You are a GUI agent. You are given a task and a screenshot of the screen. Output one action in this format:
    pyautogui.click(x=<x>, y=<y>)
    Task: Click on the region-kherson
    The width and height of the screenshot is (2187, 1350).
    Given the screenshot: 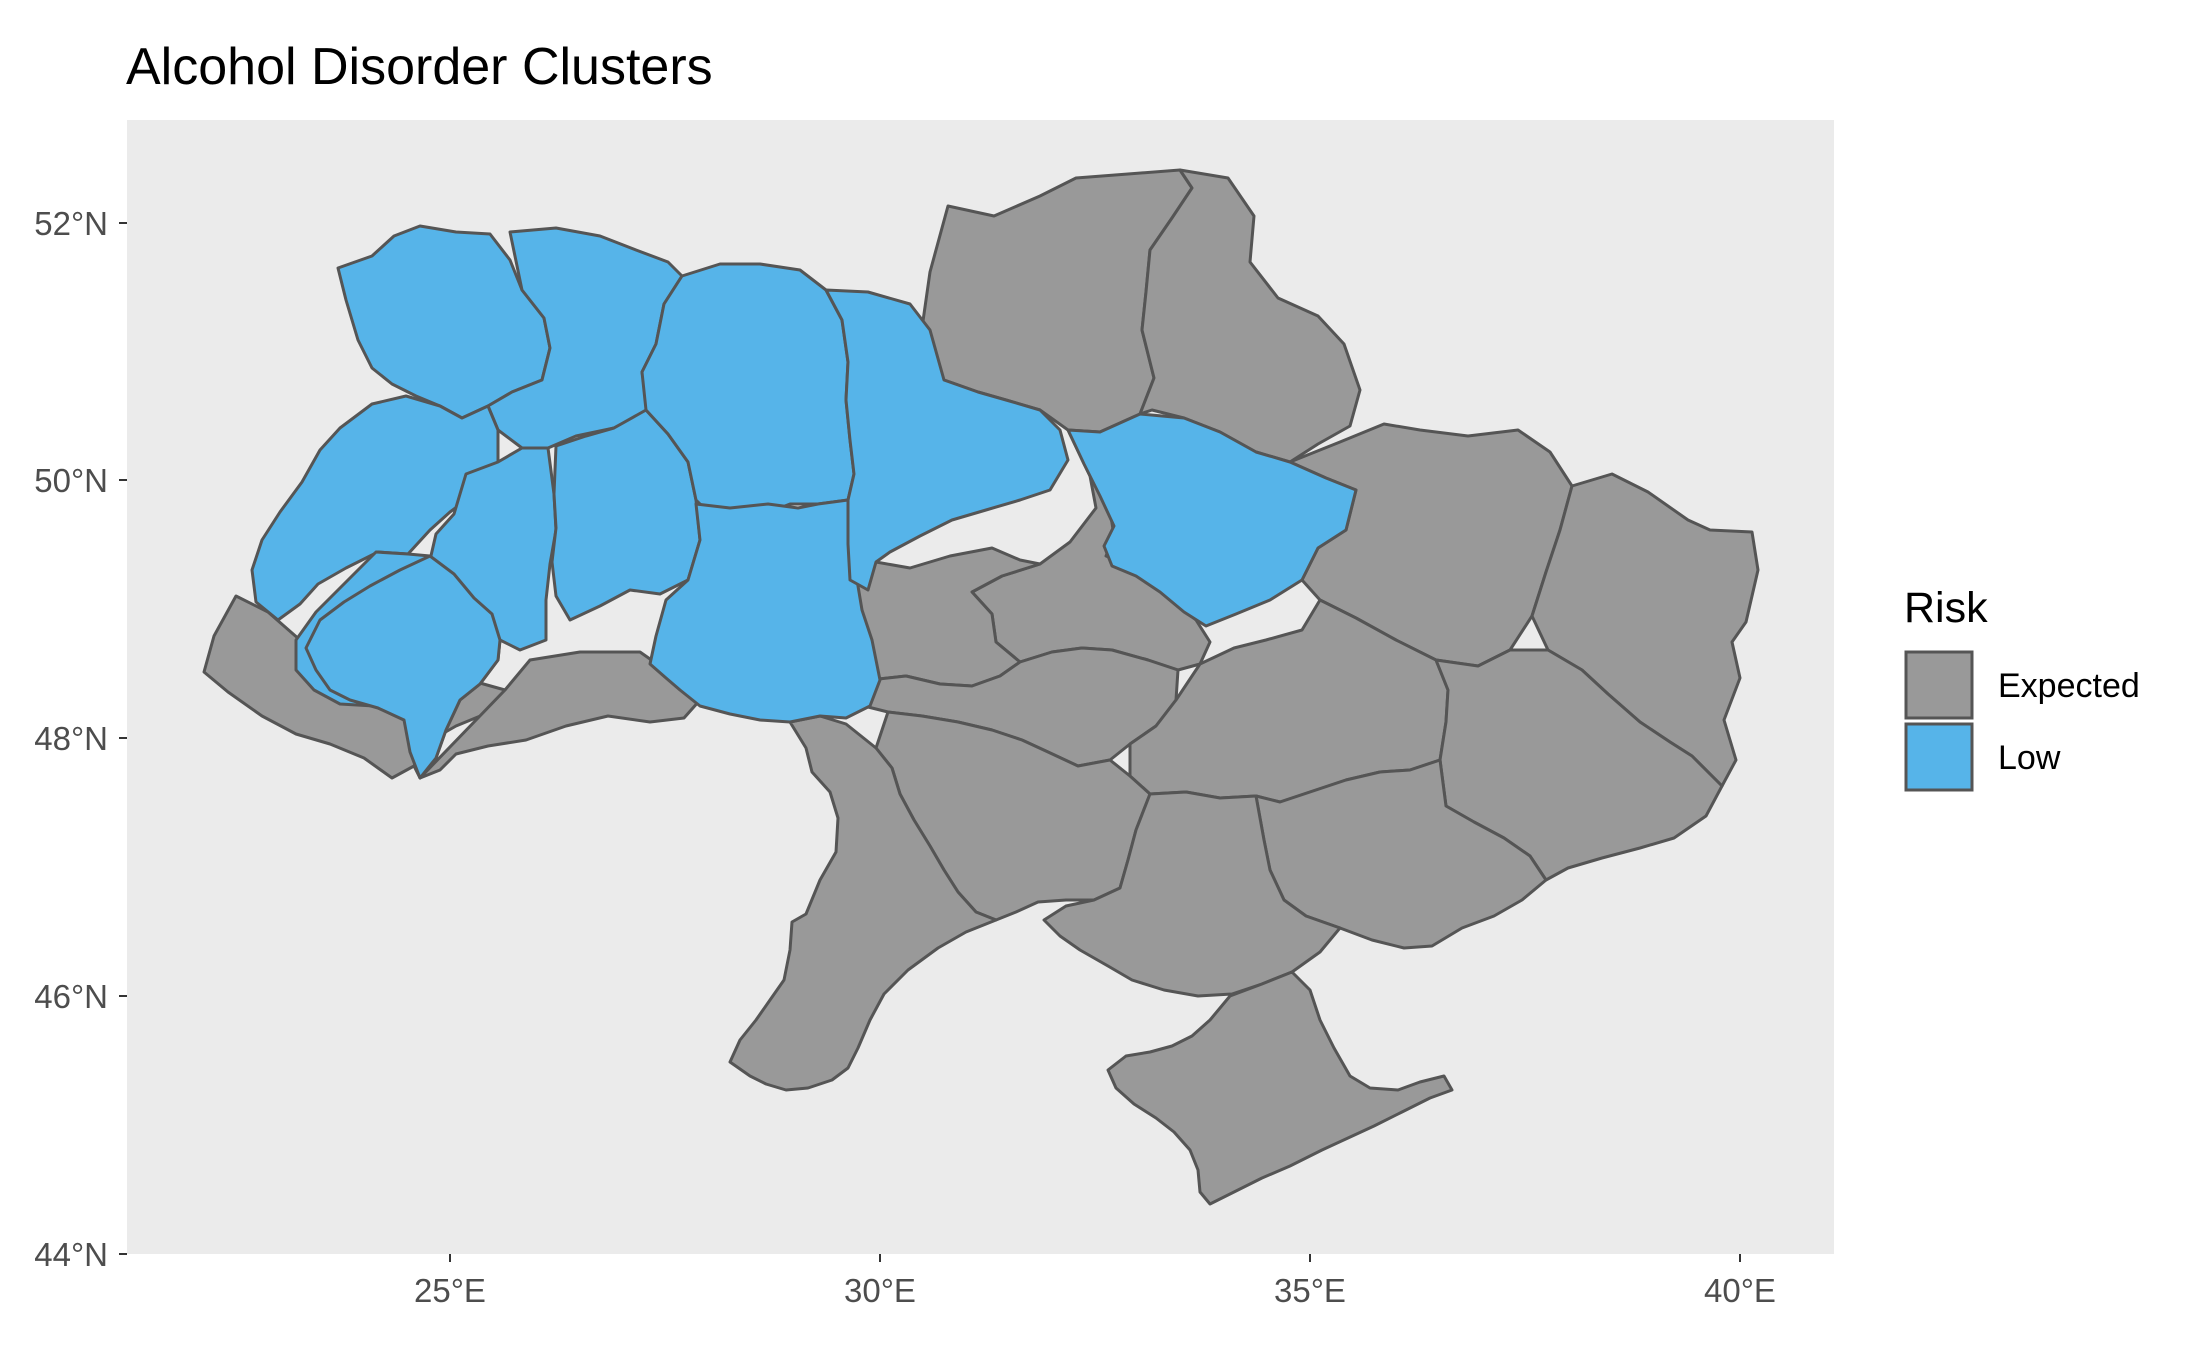 What is the action you would take?
    pyautogui.click(x=1192, y=894)
    